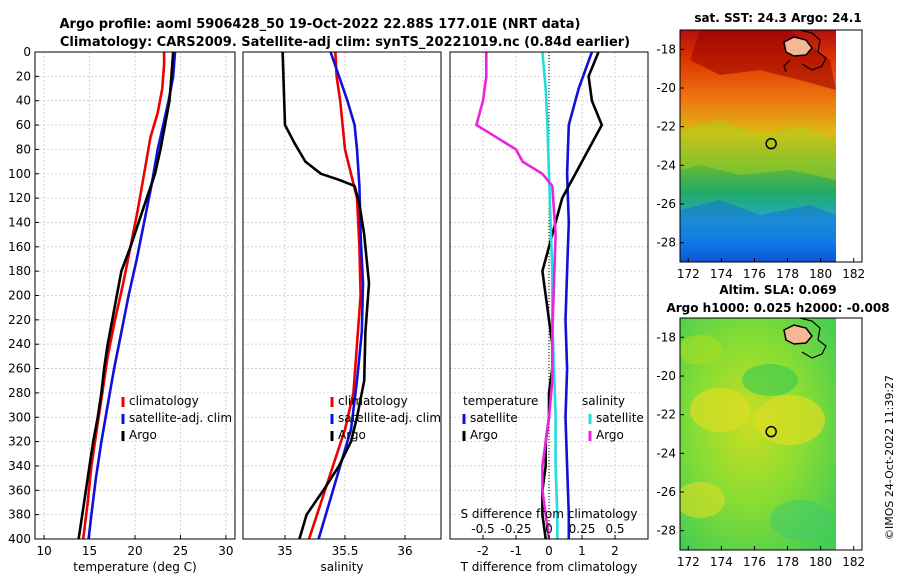 This screenshot has width=900, height=580. What do you see at coordinates (19, 344) in the screenshot?
I see `y-tick-label: 240` at bounding box center [19, 344].